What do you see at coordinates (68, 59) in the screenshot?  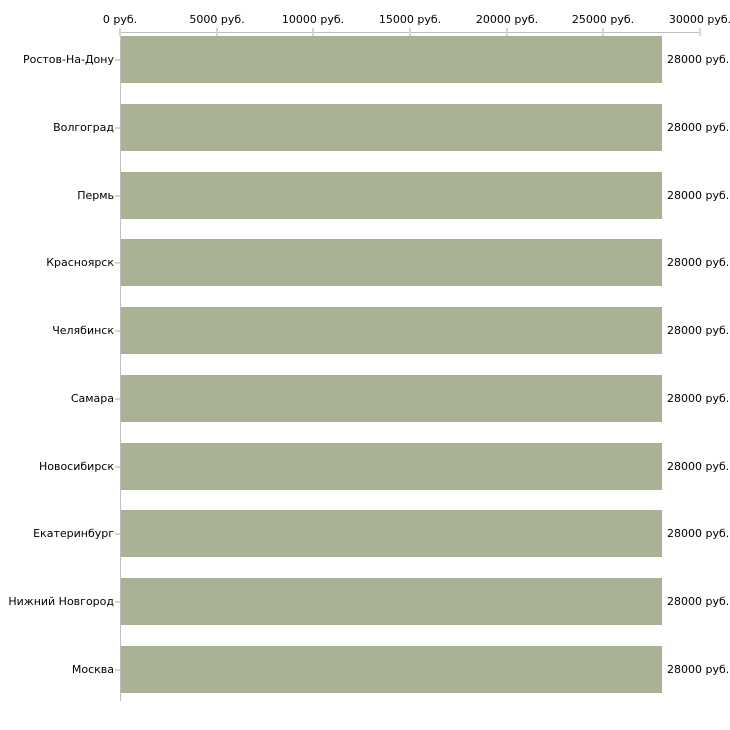 I see `category-label: Ростов-На-Дону` at bounding box center [68, 59].